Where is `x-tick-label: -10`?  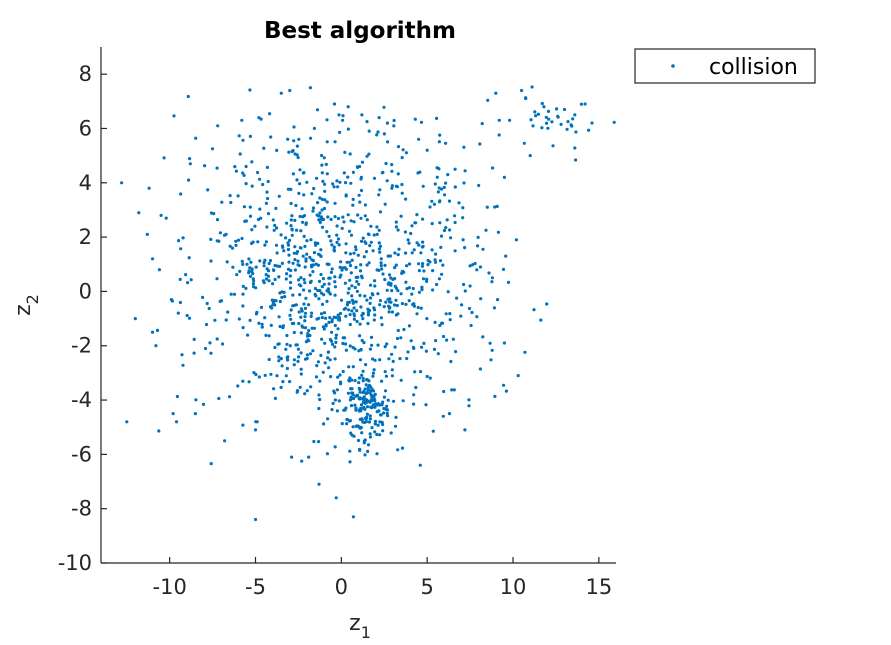 x-tick-label: -10 is located at coordinates (170, 587).